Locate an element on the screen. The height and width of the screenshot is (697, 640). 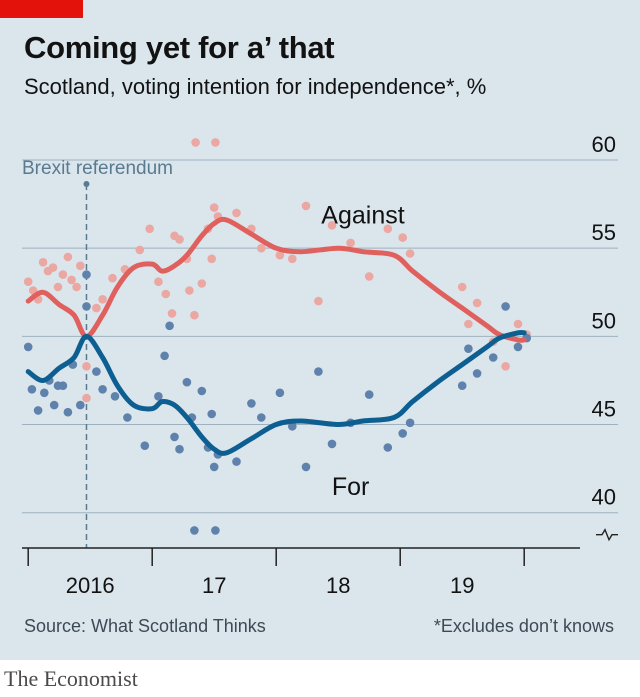
y-tick-label-50: 50 is located at coordinates (604, 320).